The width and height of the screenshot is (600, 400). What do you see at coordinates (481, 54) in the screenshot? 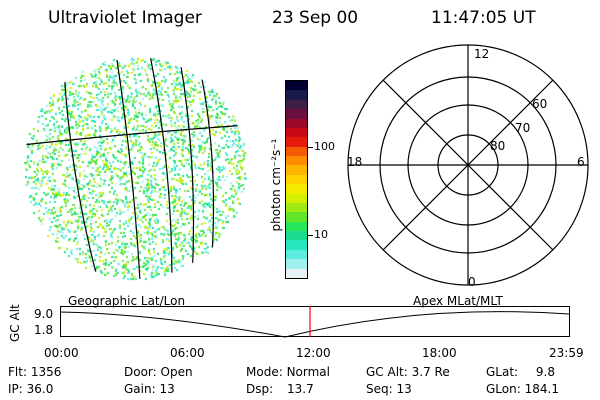
I see `mlt-label-top: 12` at bounding box center [481, 54].